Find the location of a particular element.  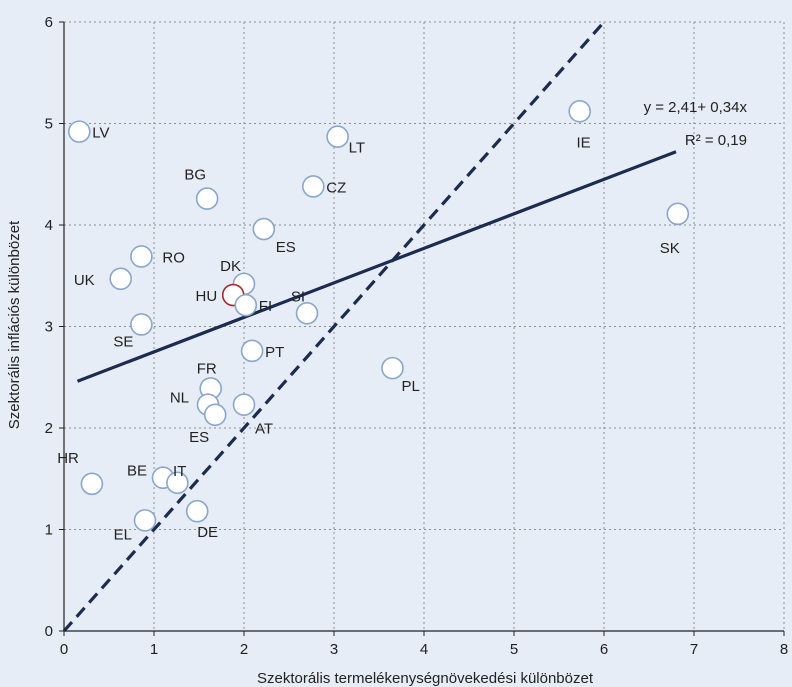

x-tick-label: 1 is located at coordinates (154, 649).